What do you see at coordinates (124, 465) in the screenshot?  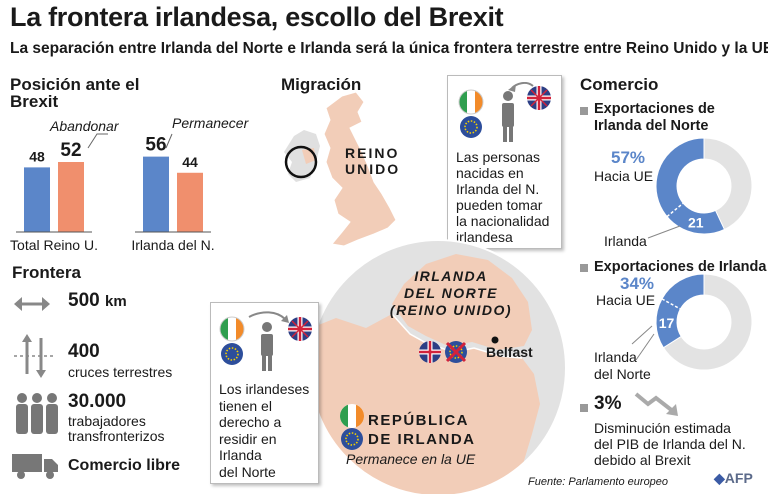 I see `free-trade-label: Comercio libre` at bounding box center [124, 465].